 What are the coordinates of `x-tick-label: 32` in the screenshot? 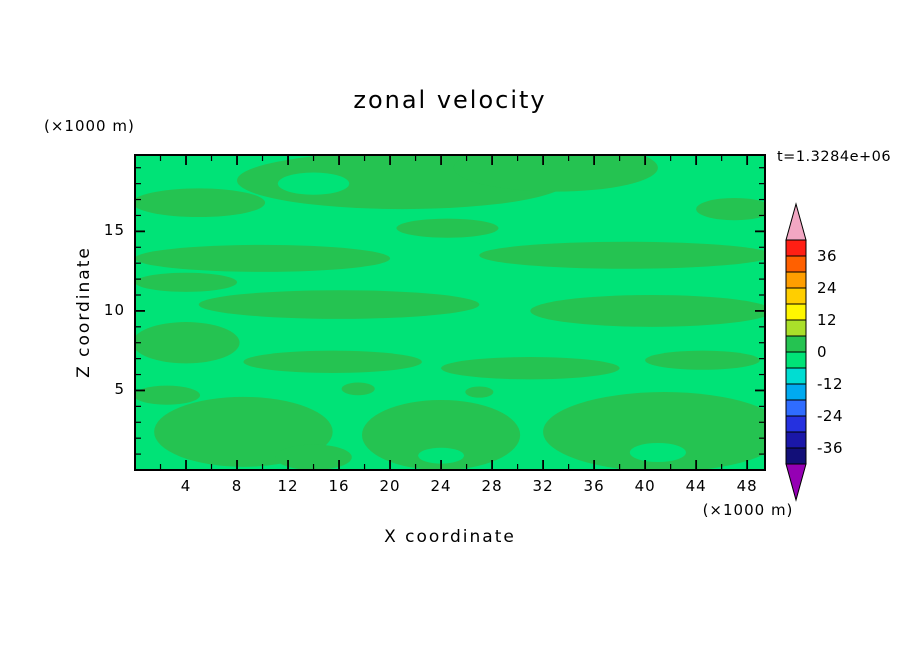 It's located at (543, 486).